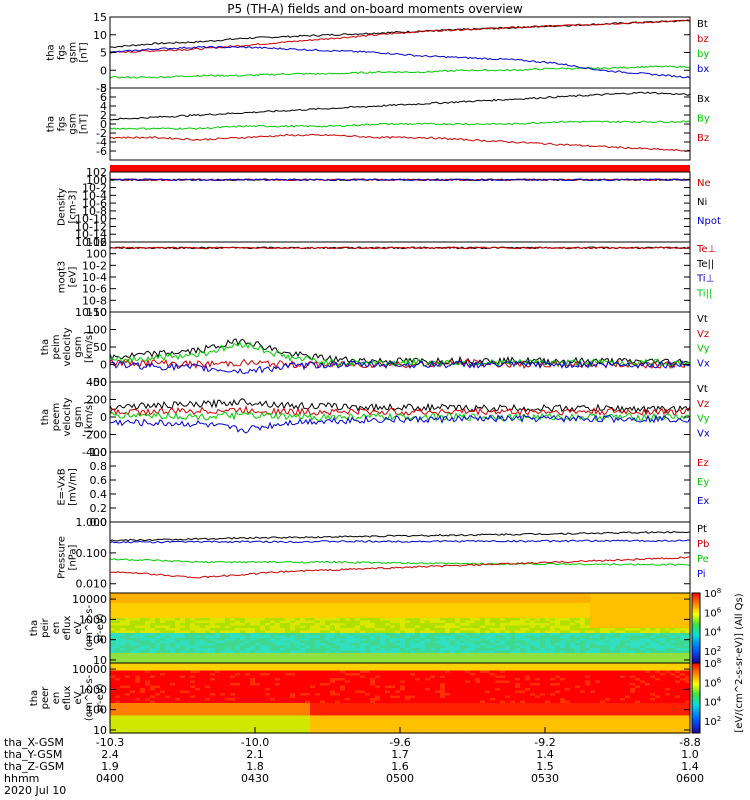  What do you see at coordinates (99, 466) in the screenshot?
I see `y-tick-label: 0.8` at bounding box center [99, 466].